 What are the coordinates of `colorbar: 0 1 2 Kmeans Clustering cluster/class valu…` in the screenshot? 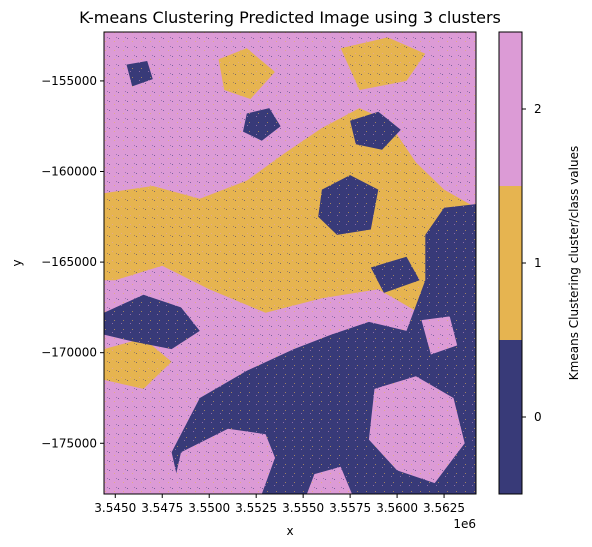 It's located at (539, 263).